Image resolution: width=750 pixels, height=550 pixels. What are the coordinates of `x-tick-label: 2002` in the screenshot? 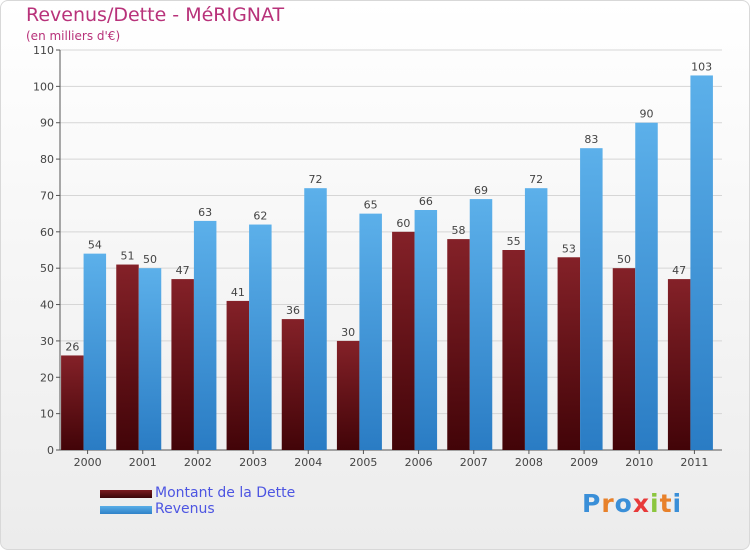 It's located at (198, 462).